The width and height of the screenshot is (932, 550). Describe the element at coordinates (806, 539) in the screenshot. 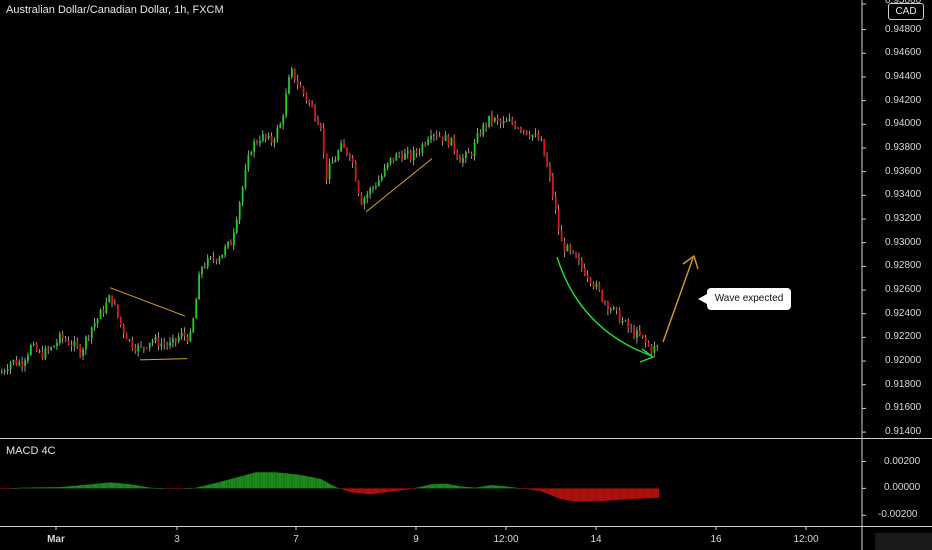

I see `time-tick-label: 12:00` at that location.